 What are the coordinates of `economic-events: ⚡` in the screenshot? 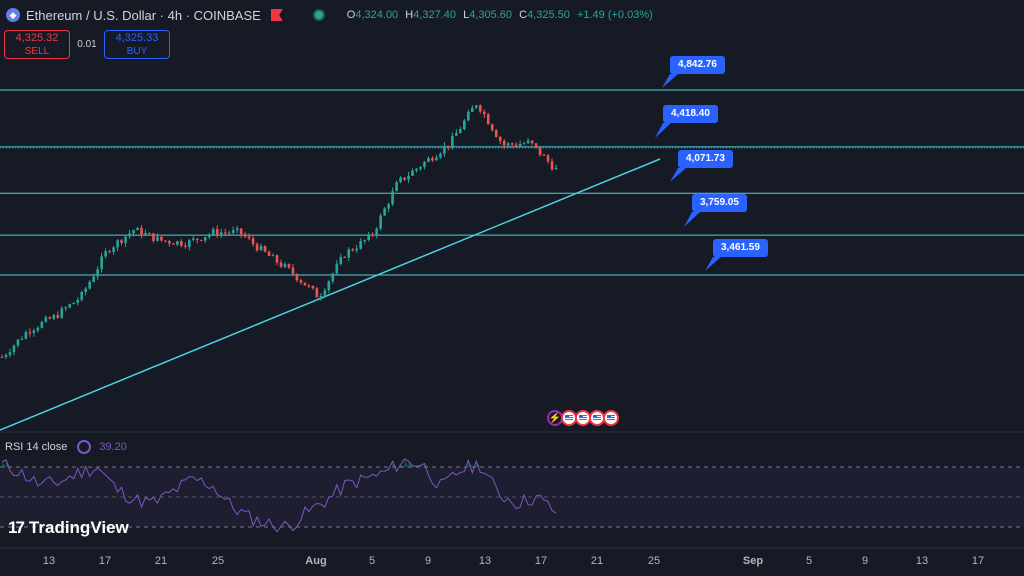 It's located at (583, 418).